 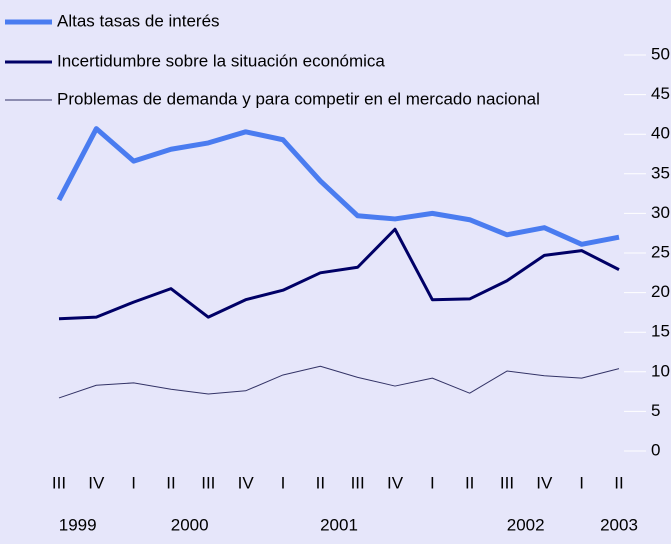 What do you see at coordinates (660, 251) in the screenshot?
I see `y-tick-label: 25` at bounding box center [660, 251].